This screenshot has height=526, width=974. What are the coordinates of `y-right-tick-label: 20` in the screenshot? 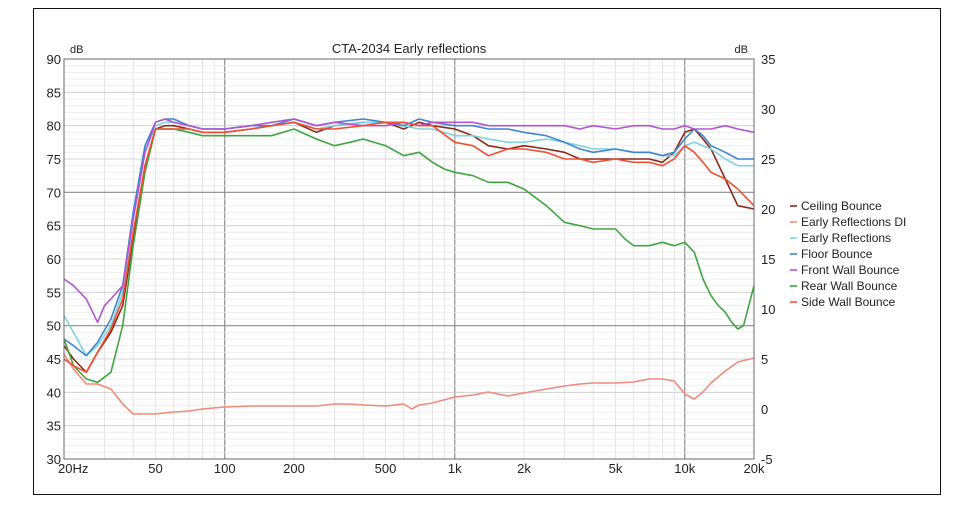 It's located at (768, 209).